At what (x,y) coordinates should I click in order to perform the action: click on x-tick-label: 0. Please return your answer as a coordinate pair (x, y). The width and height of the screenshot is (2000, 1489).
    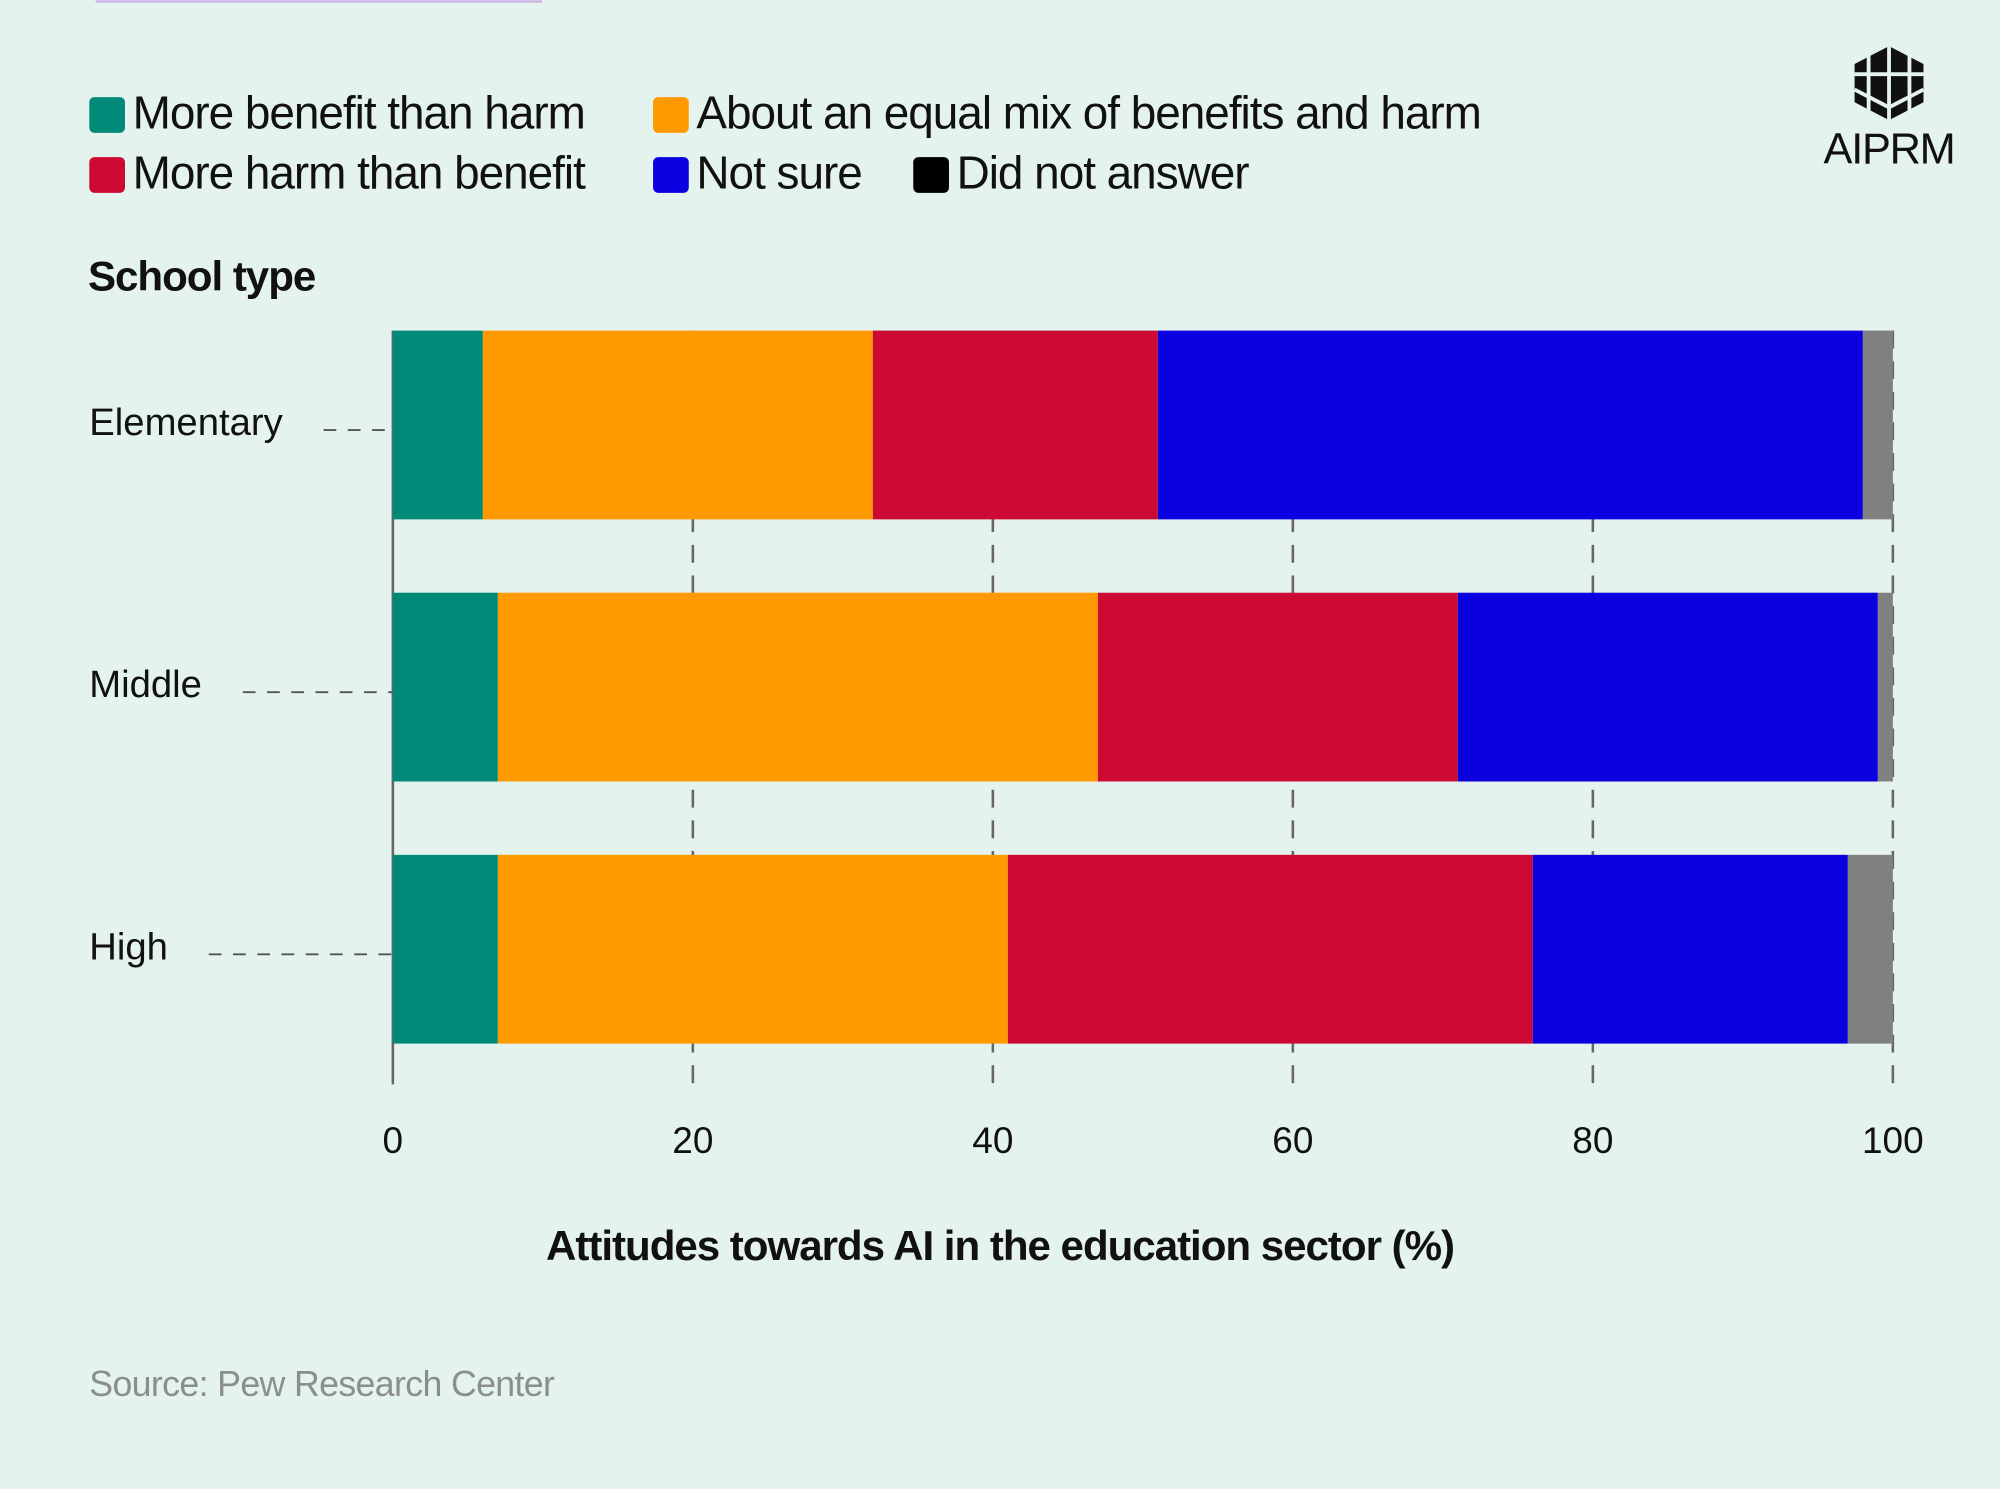
    Looking at the image, I should click on (393, 1140).